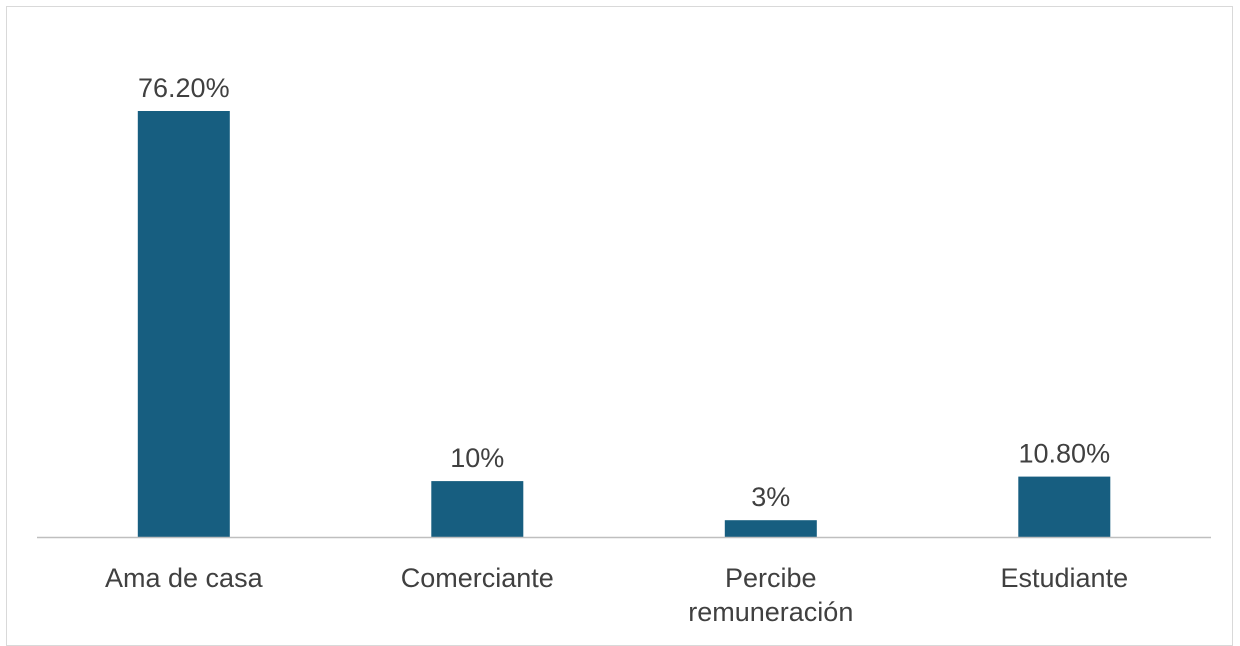 The image size is (1240, 646). I want to click on category-label-1: Comerciante, so click(477, 578).